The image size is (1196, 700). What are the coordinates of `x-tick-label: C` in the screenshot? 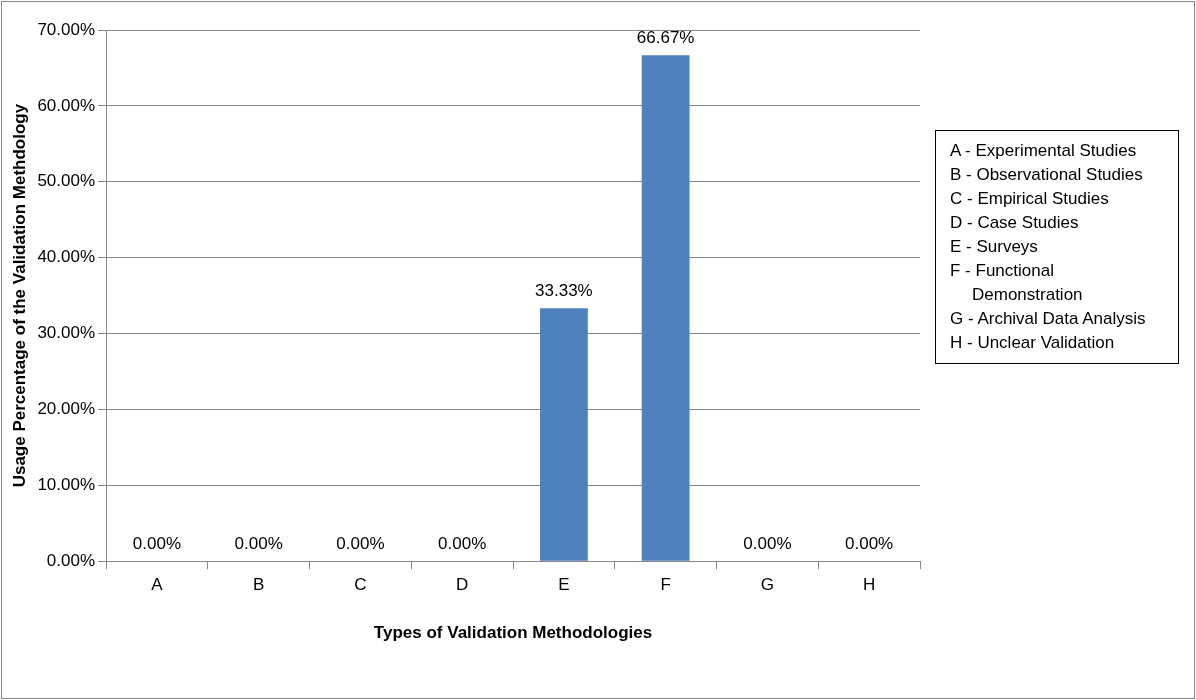 It's located at (360, 585).